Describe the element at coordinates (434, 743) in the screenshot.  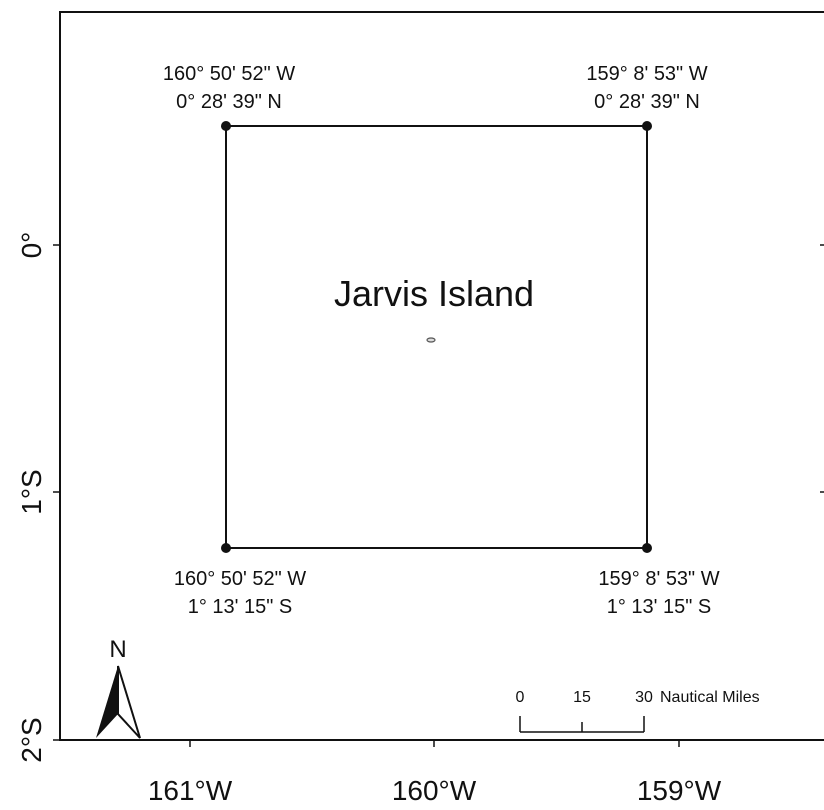
I see `x-axis` at that location.